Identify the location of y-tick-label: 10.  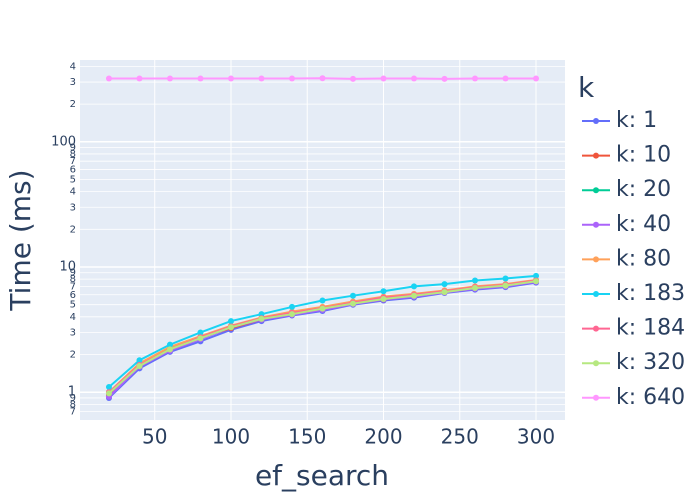
(67, 267).